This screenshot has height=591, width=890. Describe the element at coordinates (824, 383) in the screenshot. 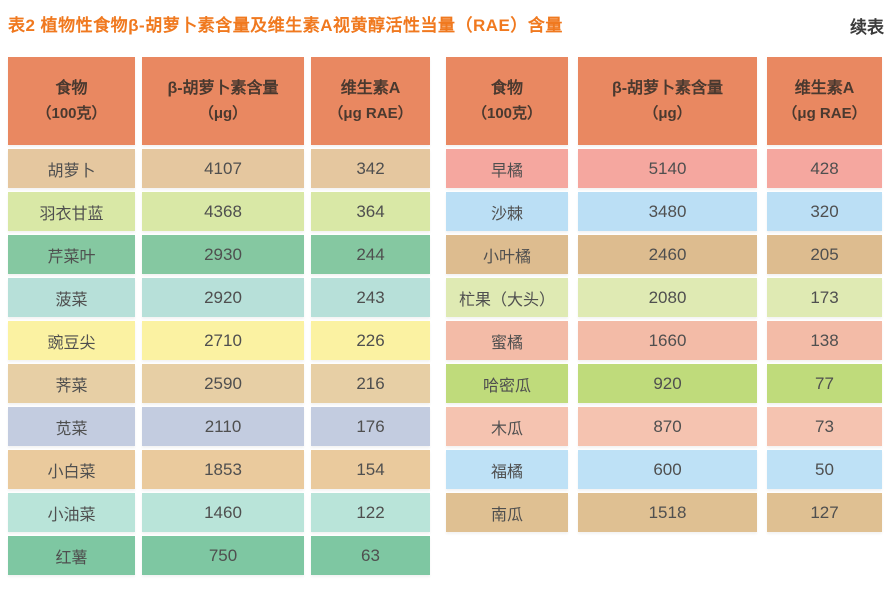

I see `vitamin-a-value-cell: 77` at that location.